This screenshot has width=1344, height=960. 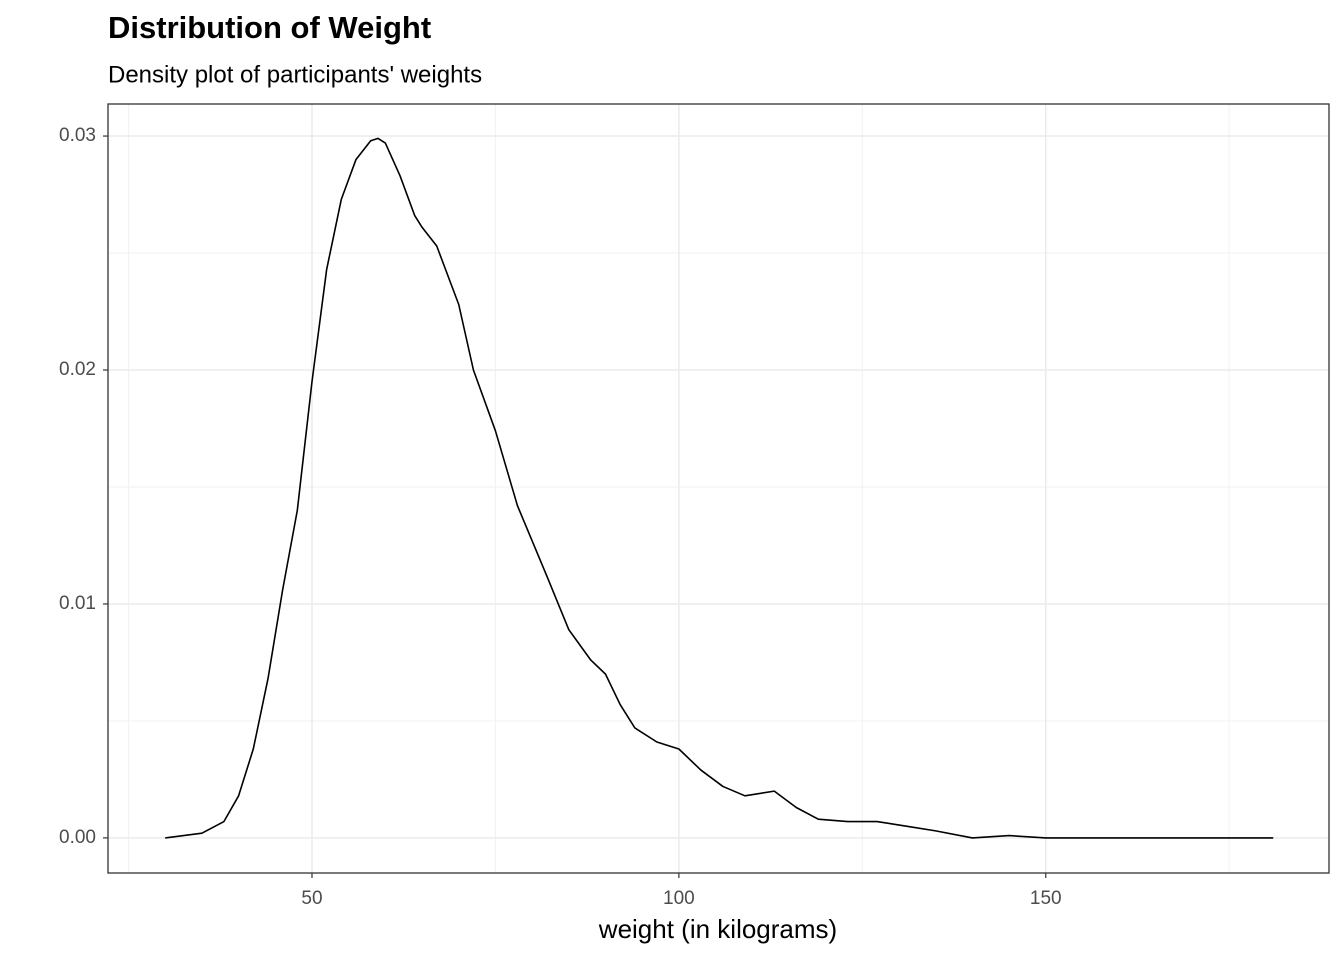 I want to click on y-tick-label: 0.02, so click(x=77, y=369).